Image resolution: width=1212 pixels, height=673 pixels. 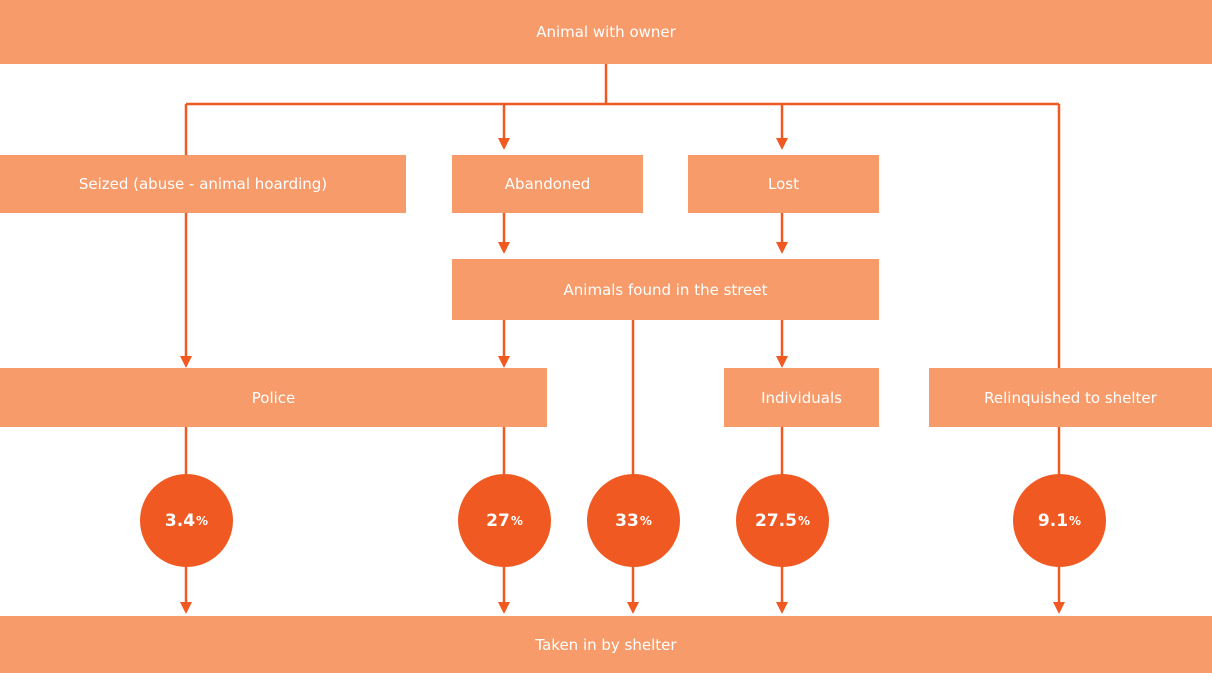 I want to click on node-animals-found-in-street: Animals found in the street, so click(x=665, y=289).